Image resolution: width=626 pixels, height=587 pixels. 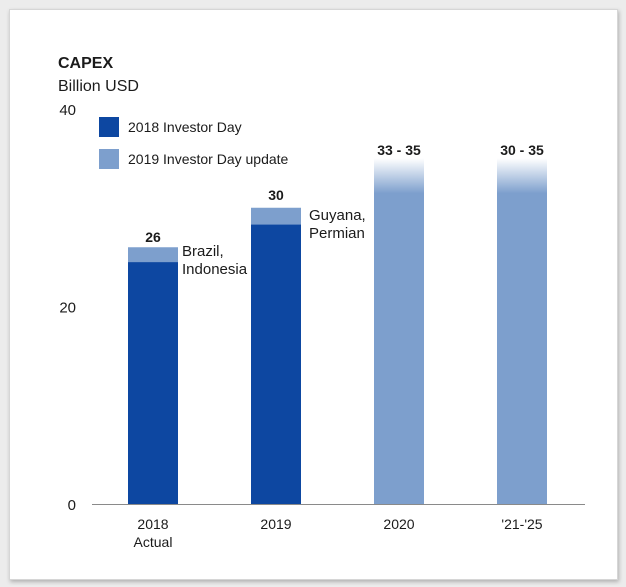 What do you see at coordinates (399, 150) in the screenshot?
I see `total-label-2: 33 - 35` at bounding box center [399, 150].